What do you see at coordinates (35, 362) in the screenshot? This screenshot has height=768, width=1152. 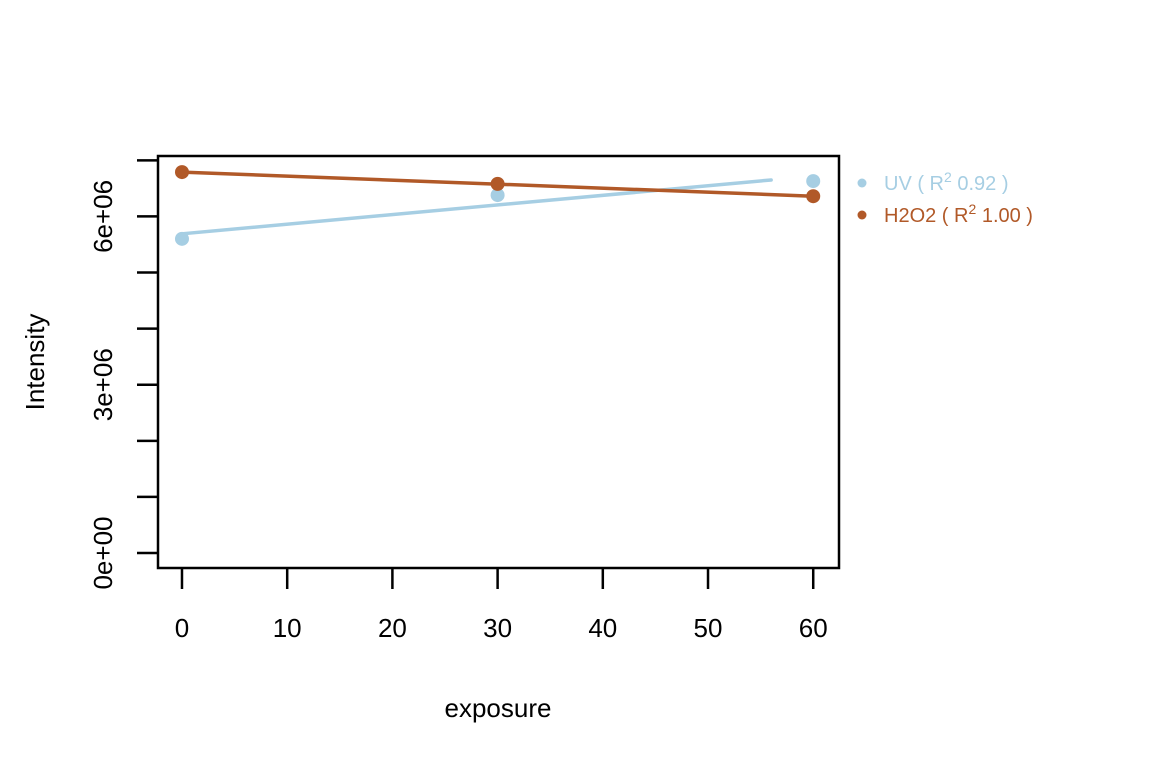 I see `y-axis-title: Intensity` at bounding box center [35, 362].